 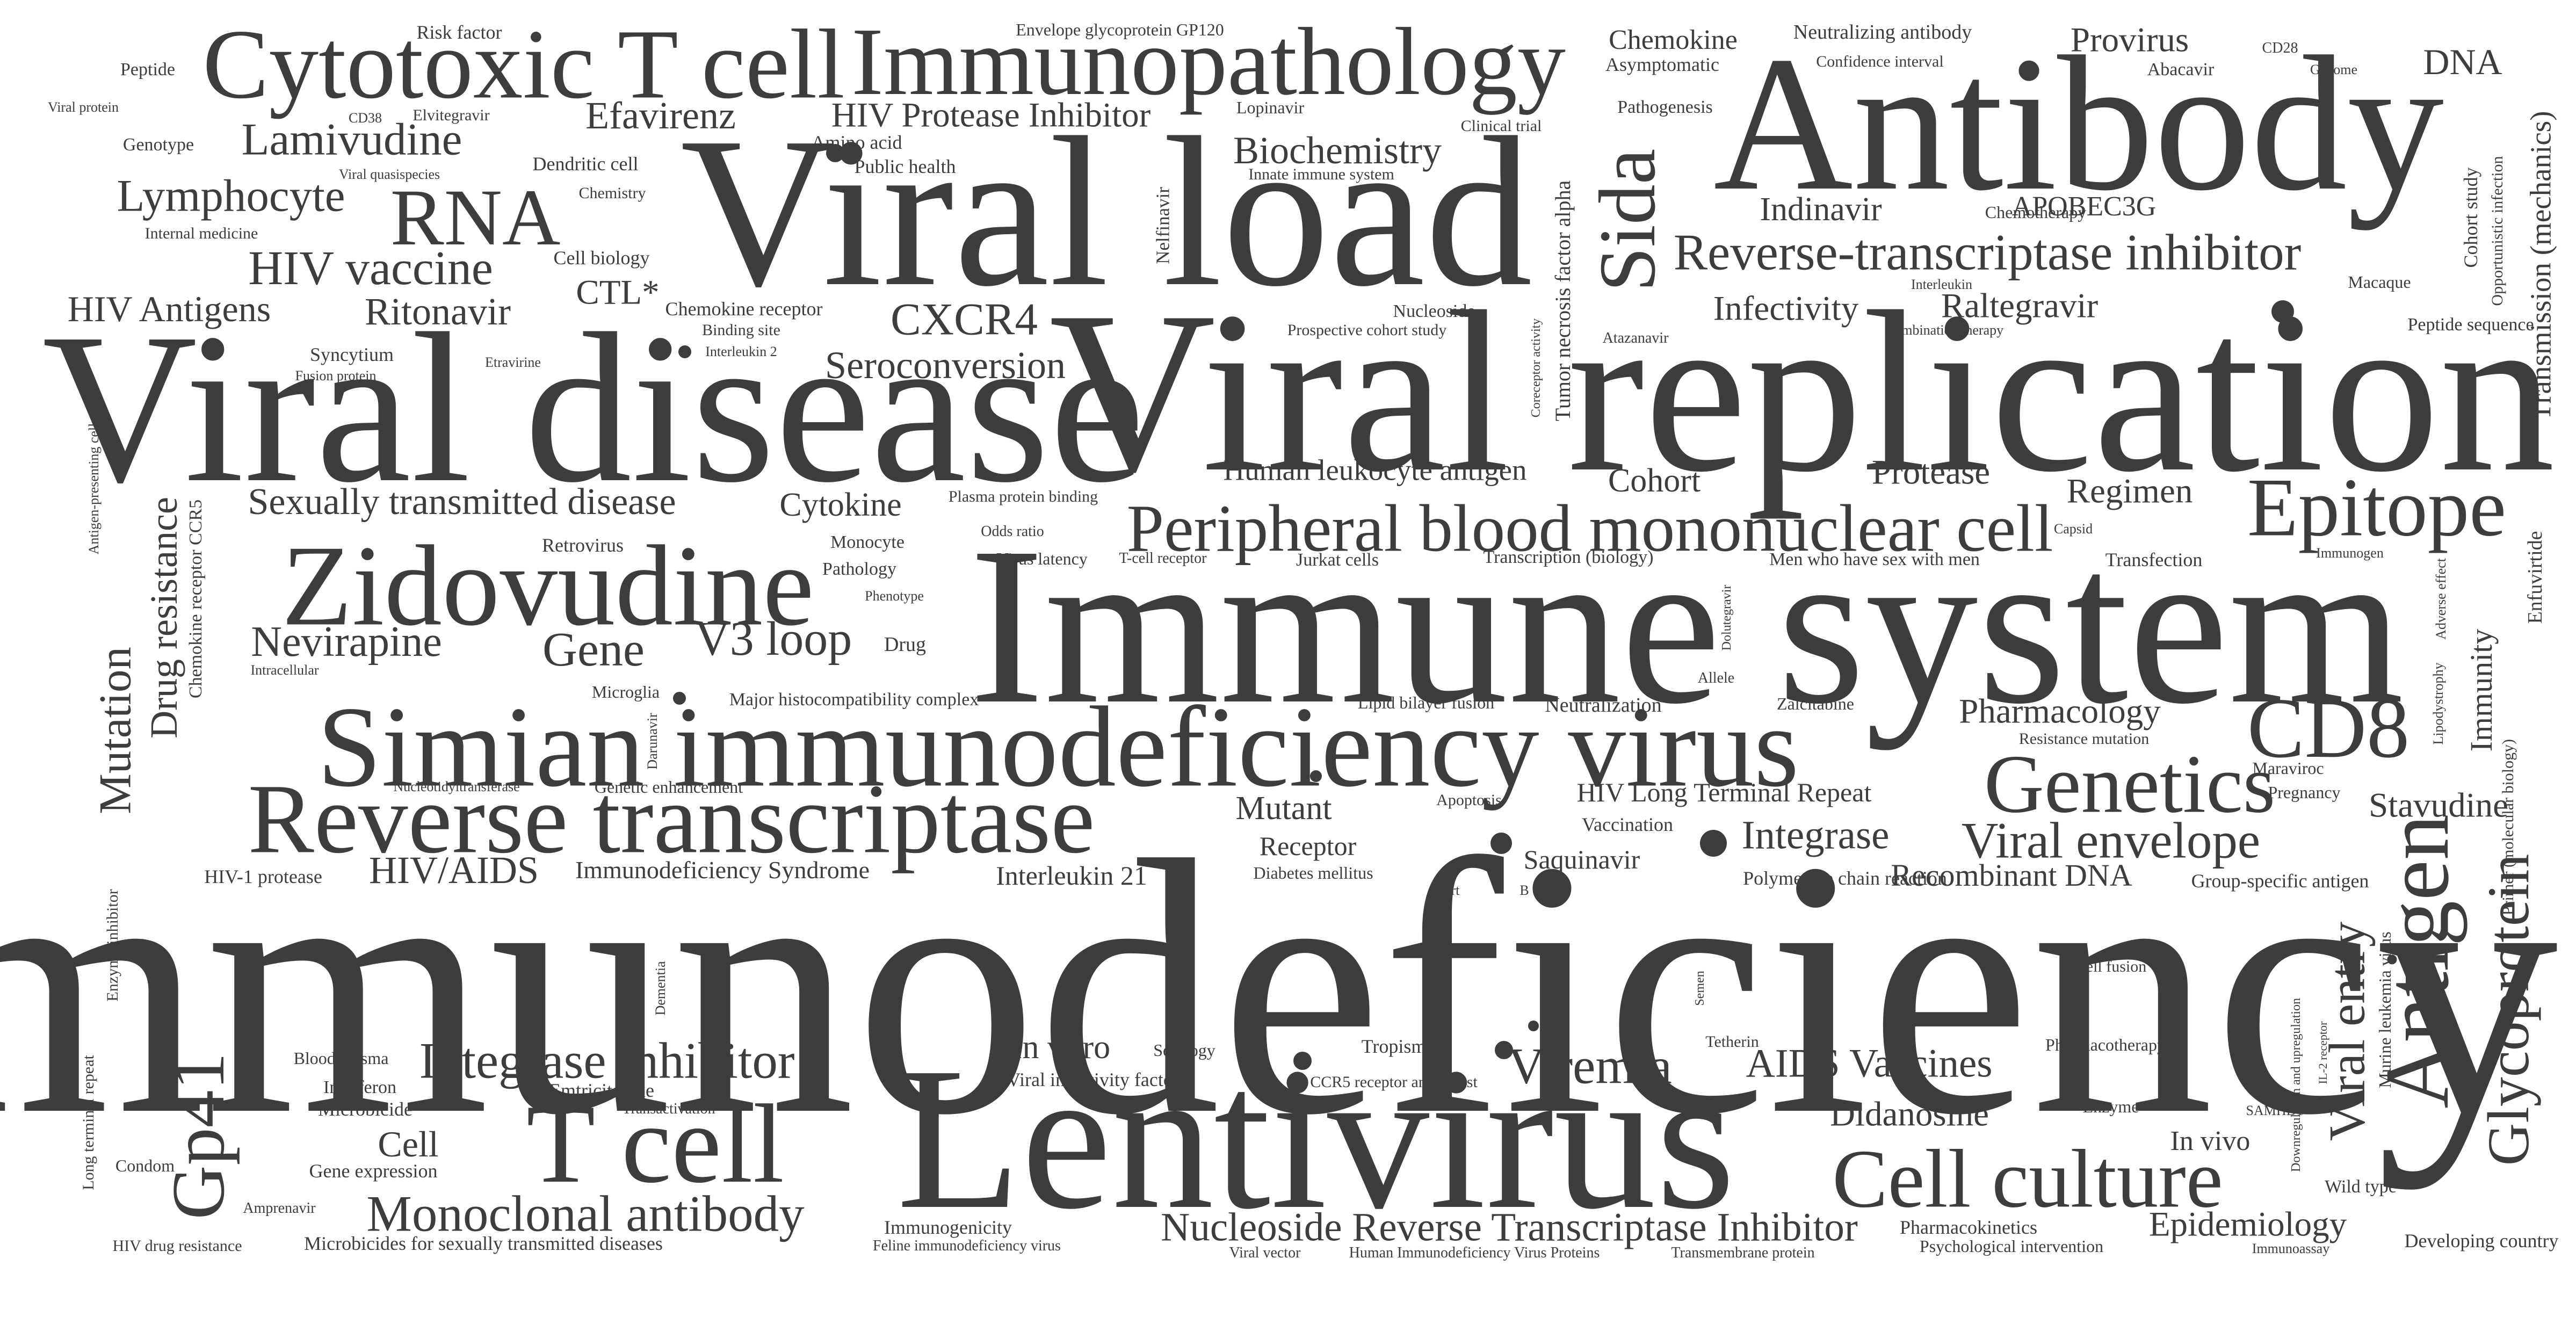 What do you see at coordinates (2288, 768) in the screenshot?
I see `word-maraviroc: Maraviroc` at bounding box center [2288, 768].